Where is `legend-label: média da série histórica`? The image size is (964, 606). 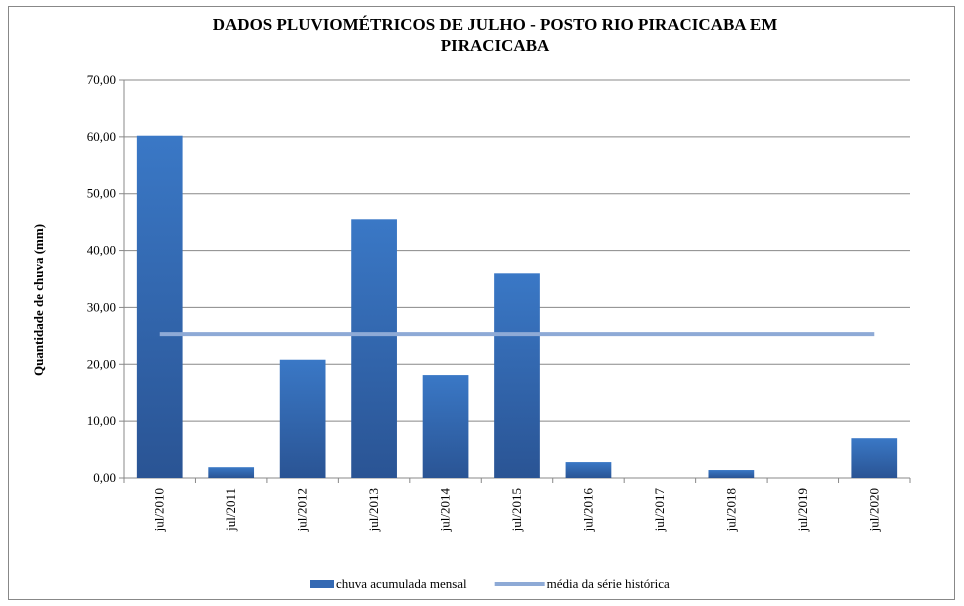
legend-label: média da série histórica is located at coordinates (608, 583).